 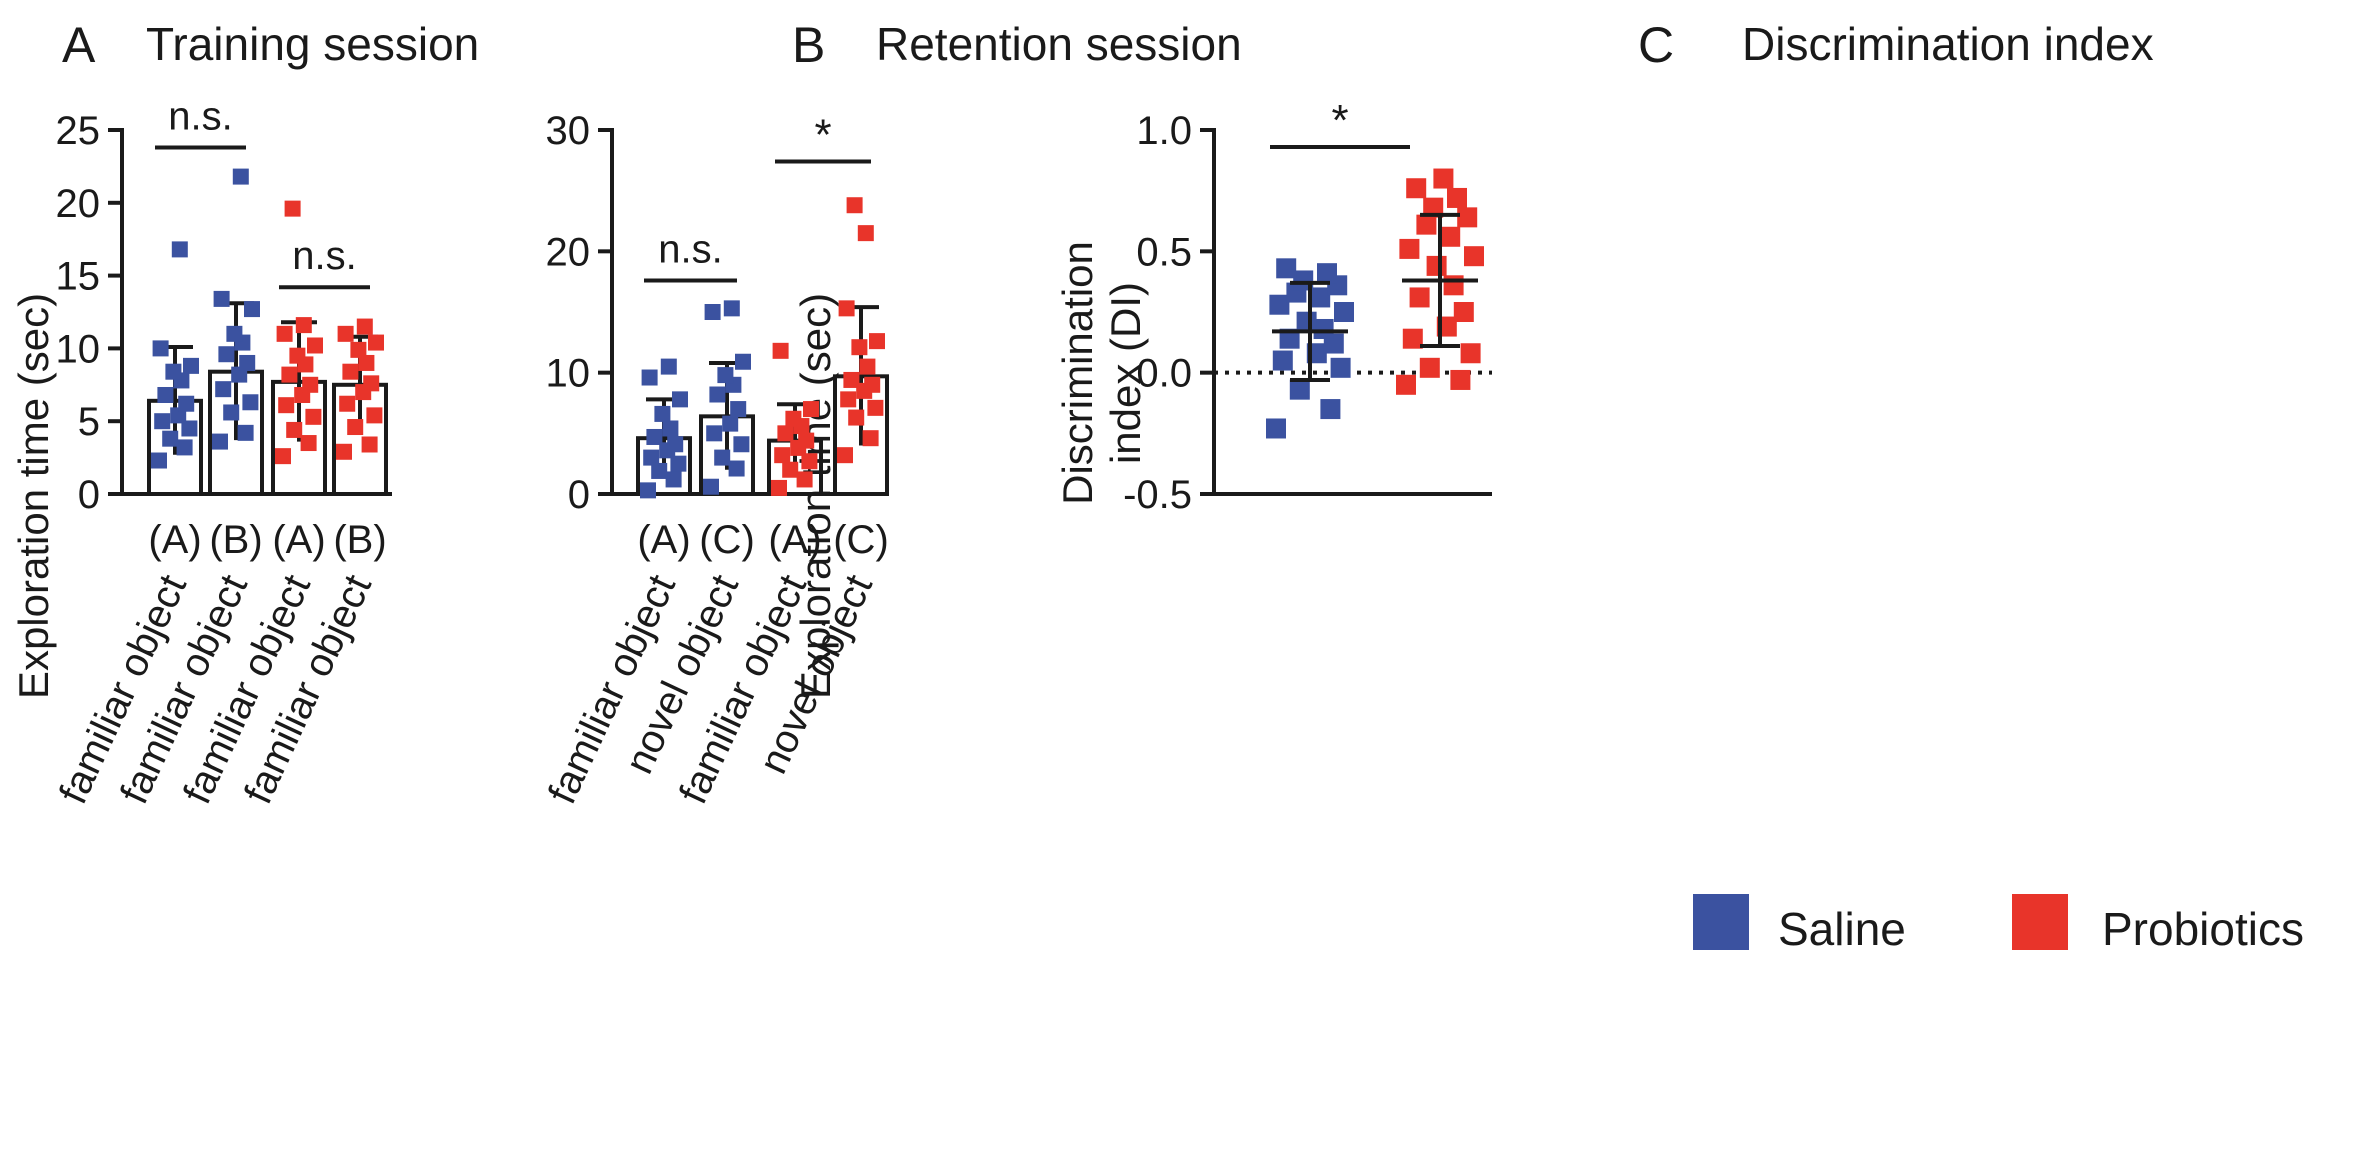 I want to click on panel-a-y-tick-label: 25, so click(x=78, y=131).